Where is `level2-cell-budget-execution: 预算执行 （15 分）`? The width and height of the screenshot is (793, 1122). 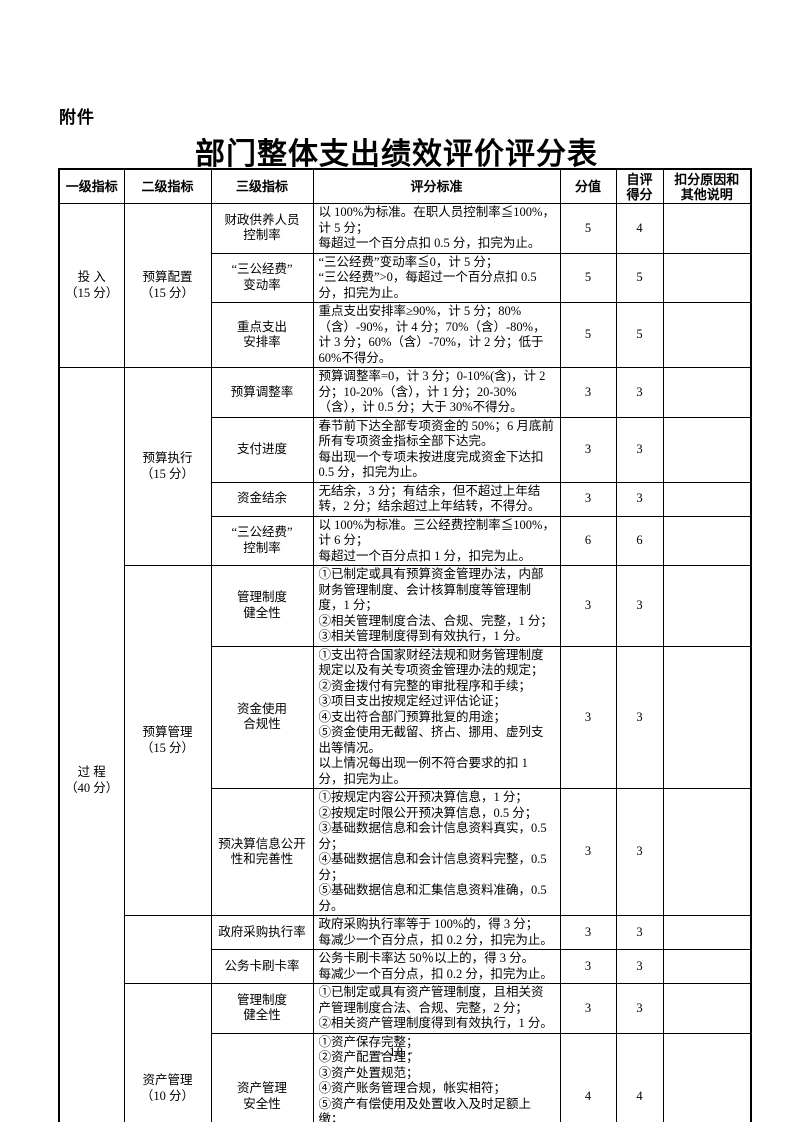 level2-cell-budget-execution: 预算执行 （15 分） is located at coordinates (167, 466).